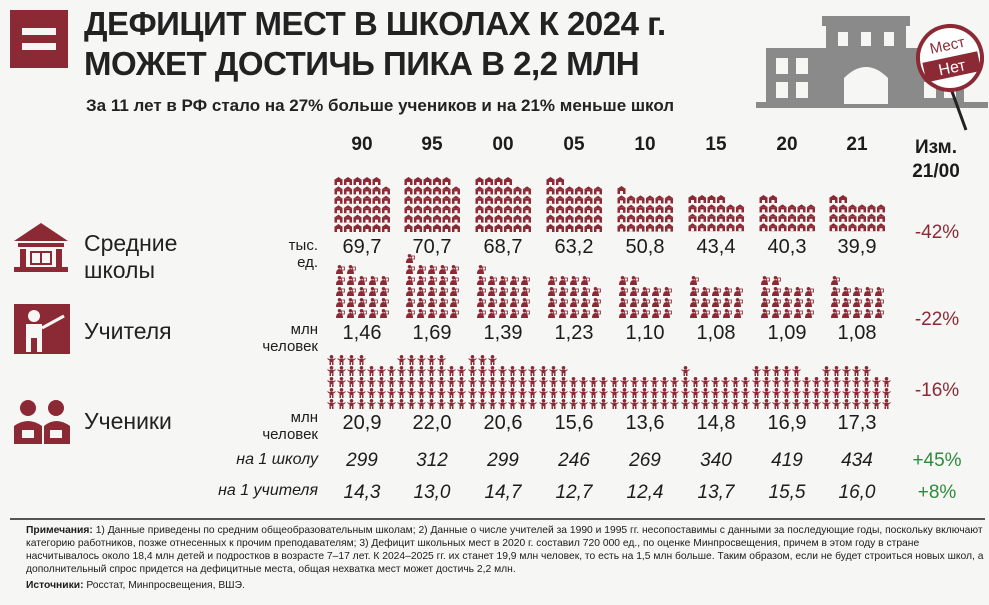 The height and width of the screenshot is (605, 989). Describe the element at coordinates (787, 247) in the screenshot. I see `value-school-20: 40,3` at that location.